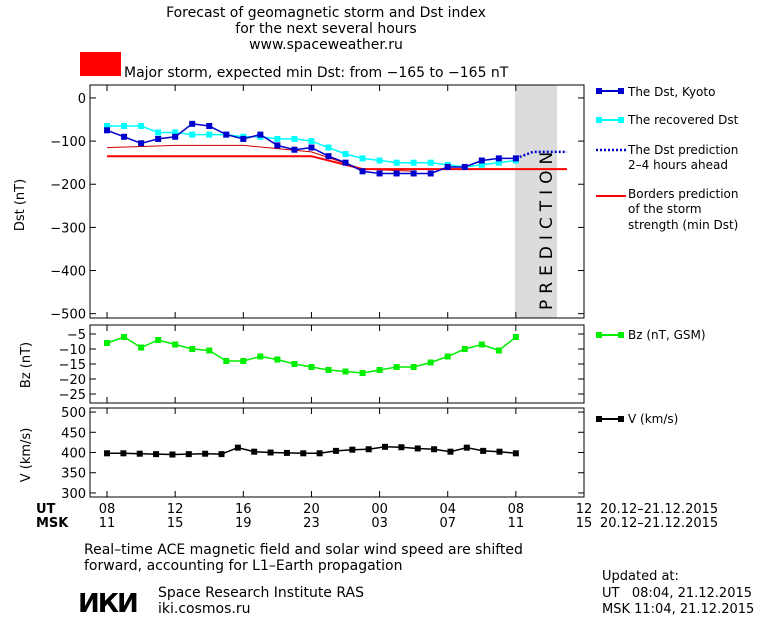 The image size is (760, 620). Describe the element at coordinates (536, 201) in the screenshot. I see `prediction-shading` at that location.